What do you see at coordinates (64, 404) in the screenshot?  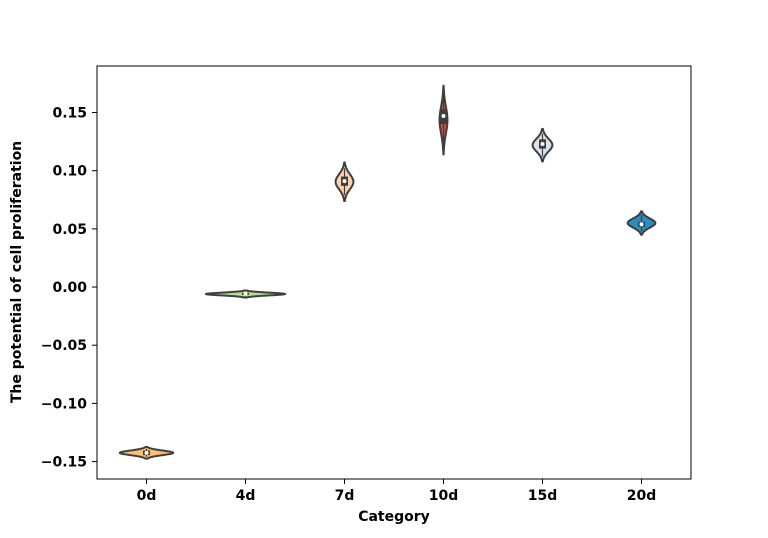 I see `y-tick-label: −0.10` at bounding box center [64, 404].